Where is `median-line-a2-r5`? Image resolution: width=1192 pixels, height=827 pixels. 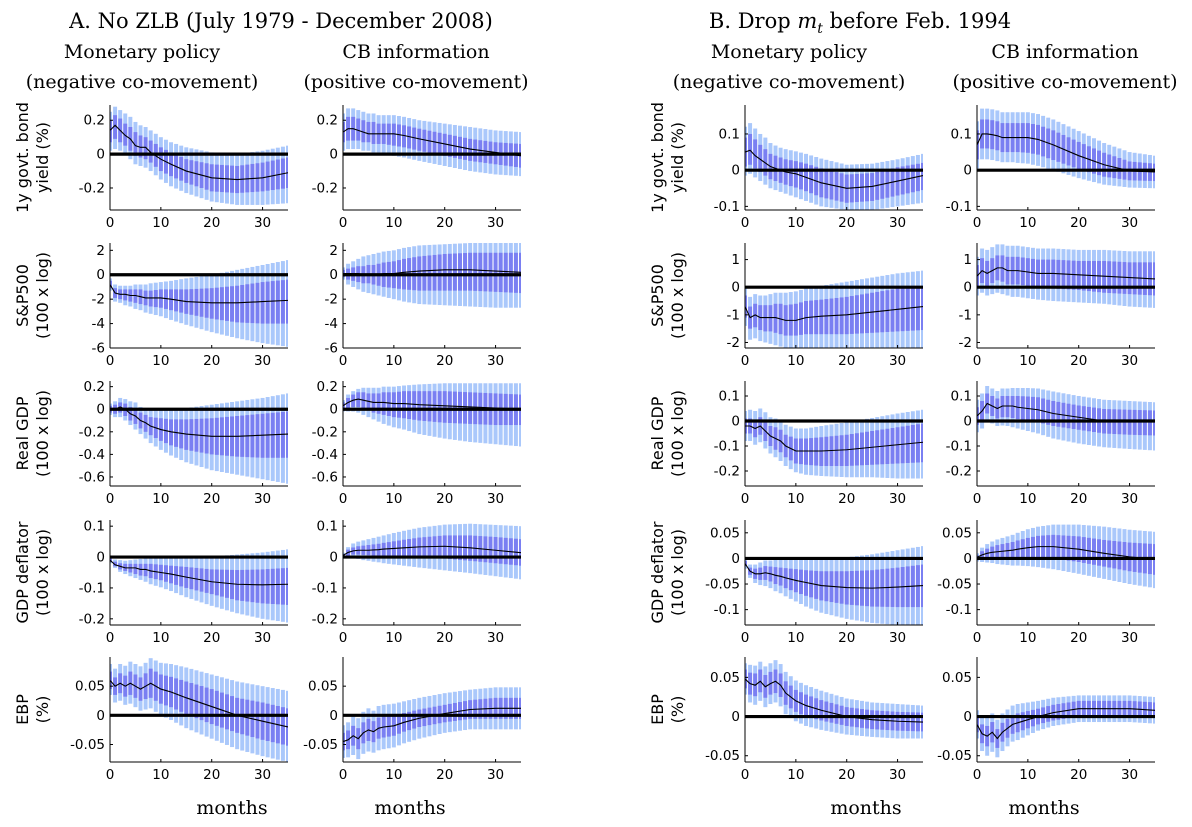 median-line-a2-r5 is located at coordinates (432, 725).